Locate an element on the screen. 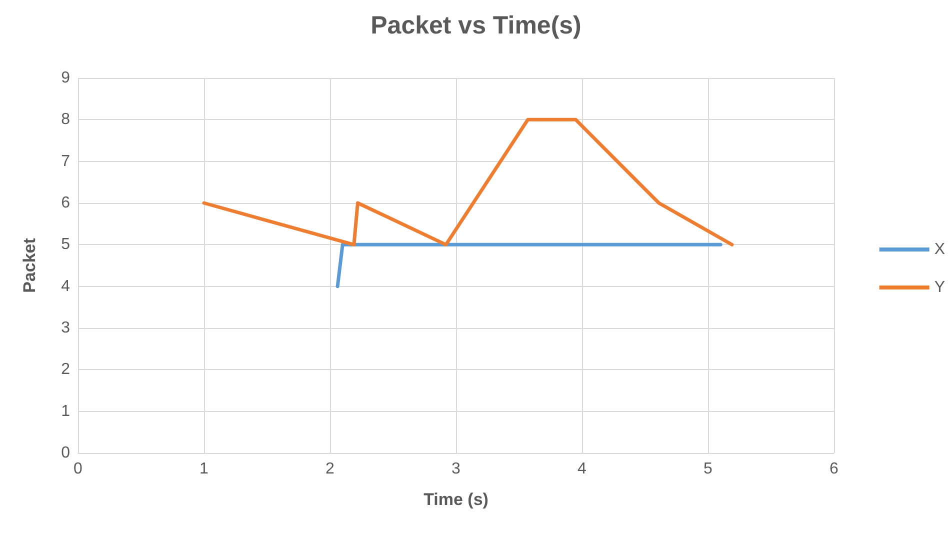 This screenshot has height=537, width=952. x-tick-label: 2 is located at coordinates (330, 469).